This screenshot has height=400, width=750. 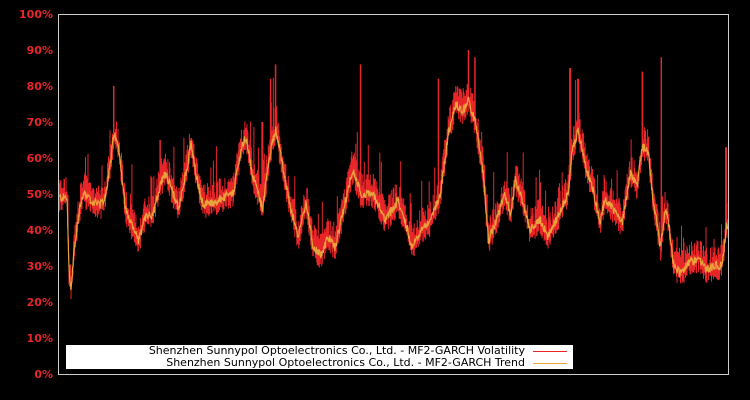 I want to click on y-tick-label: 80%, so click(x=39, y=86).